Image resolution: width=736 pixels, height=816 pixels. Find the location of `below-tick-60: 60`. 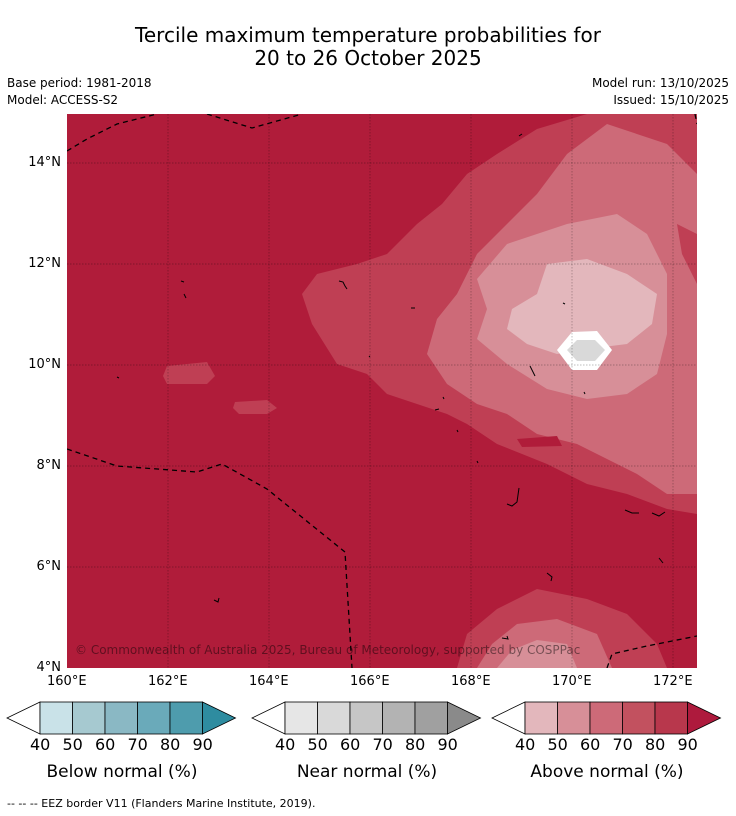

below-tick-60: 60 is located at coordinates (105, 744).